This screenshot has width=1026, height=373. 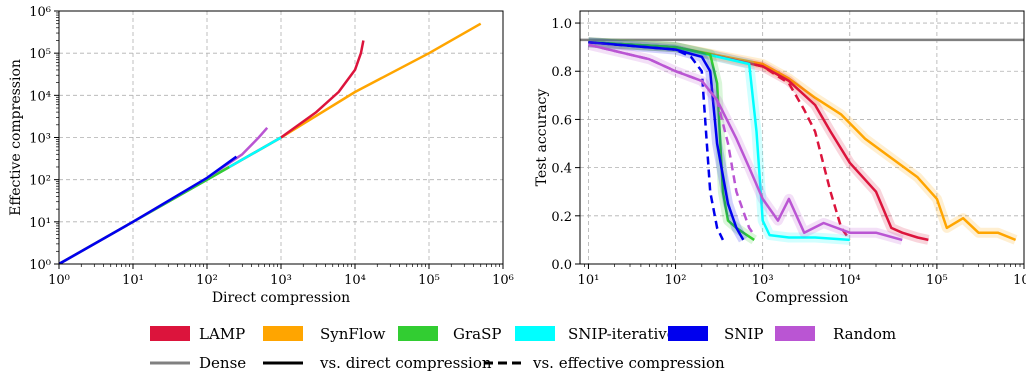 I want to click on y-axis-title: Effective compression, so click(x=16, y=137).